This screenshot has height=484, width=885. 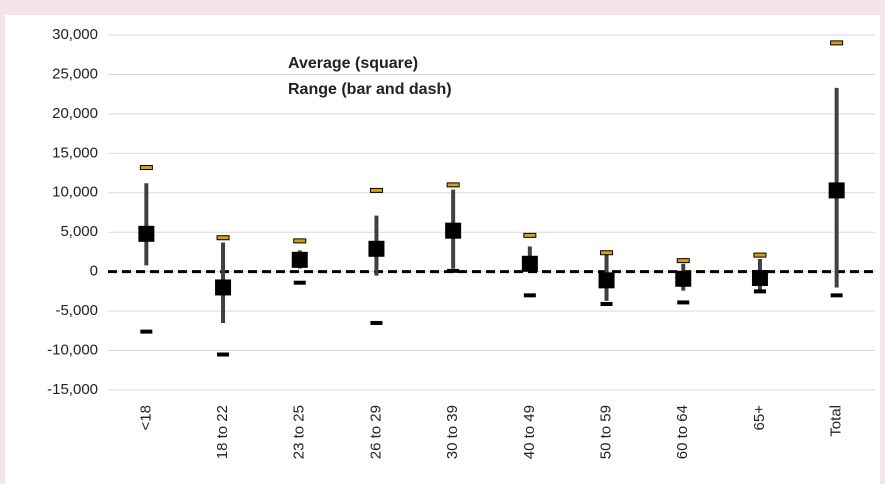 I want to click on x-tick-label: 50 to 59, so click(x=606, y=432).